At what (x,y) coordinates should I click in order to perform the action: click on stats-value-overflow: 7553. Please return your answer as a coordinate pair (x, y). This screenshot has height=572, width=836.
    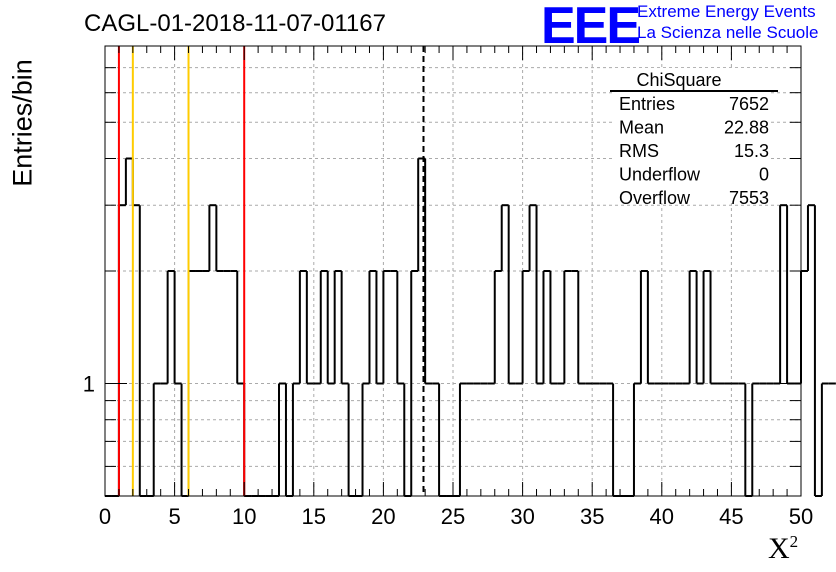
    Looking at the image, I should click on (749, 198).